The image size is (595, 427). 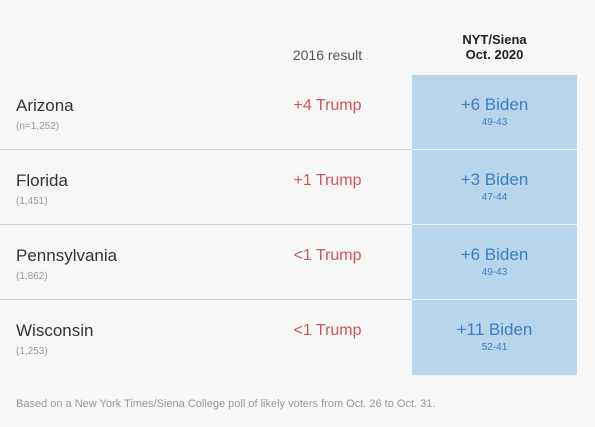 I want to click on poll-margin: +3 Biden, so click(x=494, y=179).